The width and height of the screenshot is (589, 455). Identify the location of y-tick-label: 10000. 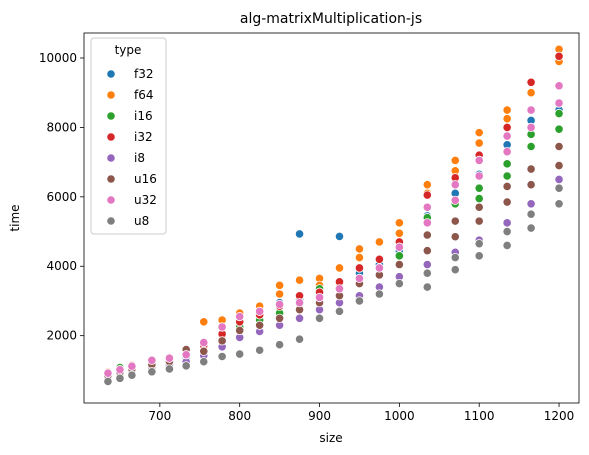
(58, 58).